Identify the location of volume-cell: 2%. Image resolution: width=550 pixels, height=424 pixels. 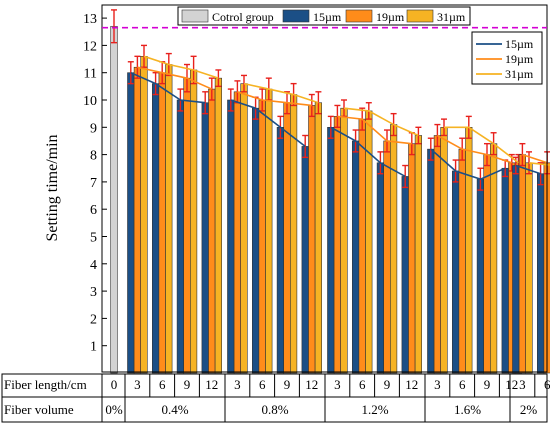
(529, 409).